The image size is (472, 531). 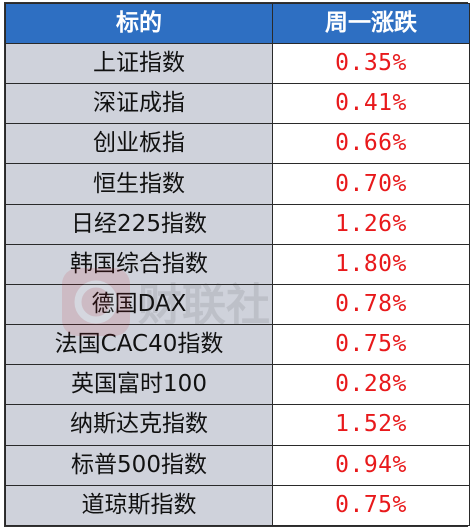 I want to click on table-row: 日经225指数 1.26%, so click(x=237, y=224).